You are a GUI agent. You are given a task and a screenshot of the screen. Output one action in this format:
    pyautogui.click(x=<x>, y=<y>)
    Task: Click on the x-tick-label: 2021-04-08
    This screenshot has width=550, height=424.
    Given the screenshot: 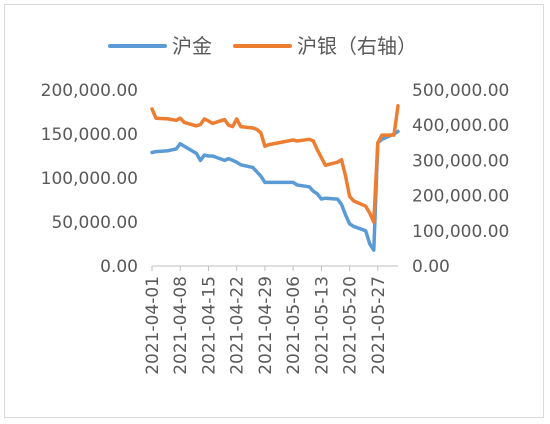 What is the action you would take?
    pyautogui.click(x=181, y=325)
    